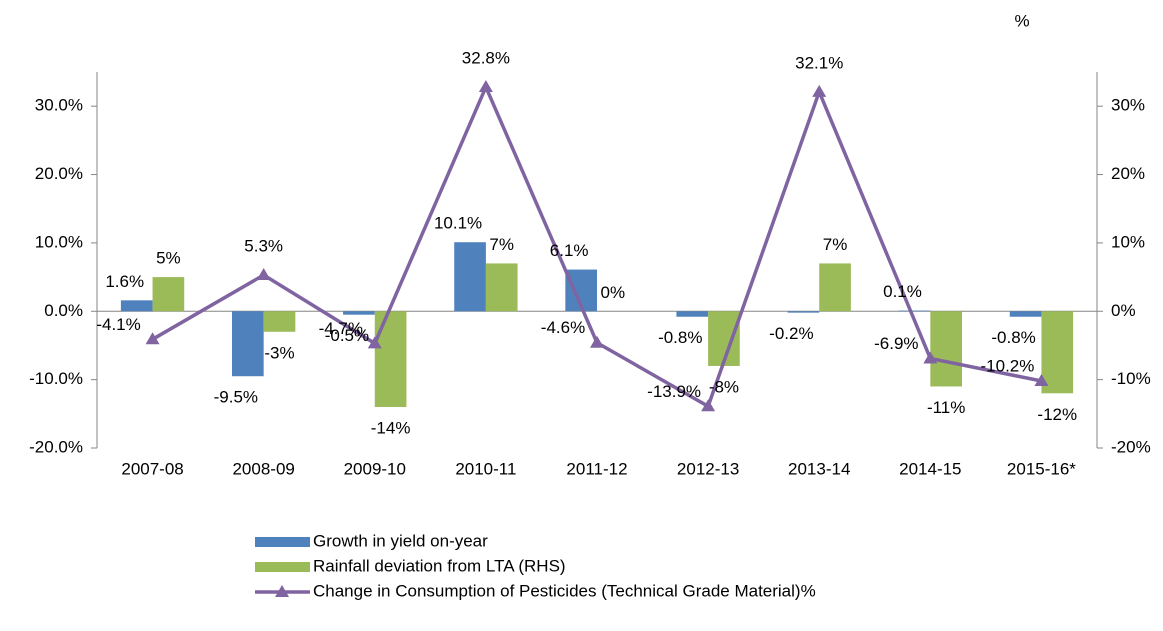 This screenshot has width=1163, height=631. What do you see at coordinates (563, 327) in the screenshot?
I see `line-value-label: -4.6%` at bounding box center [563, 327].